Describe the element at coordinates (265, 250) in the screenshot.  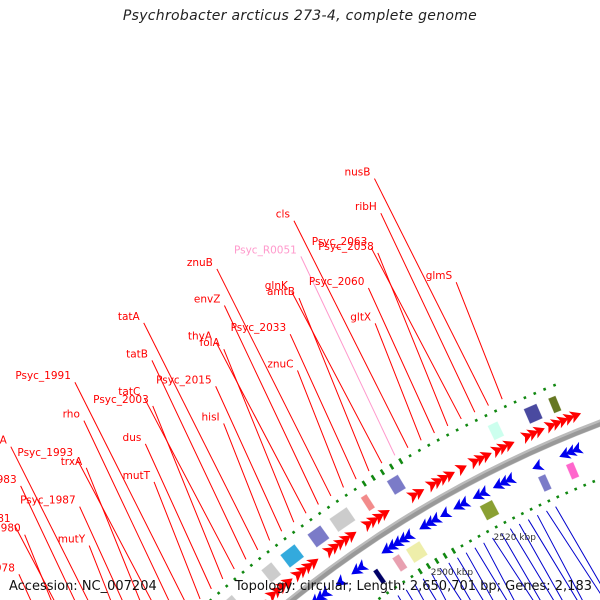
I see `gene-label-forward: Psyc_R0051` at that location.